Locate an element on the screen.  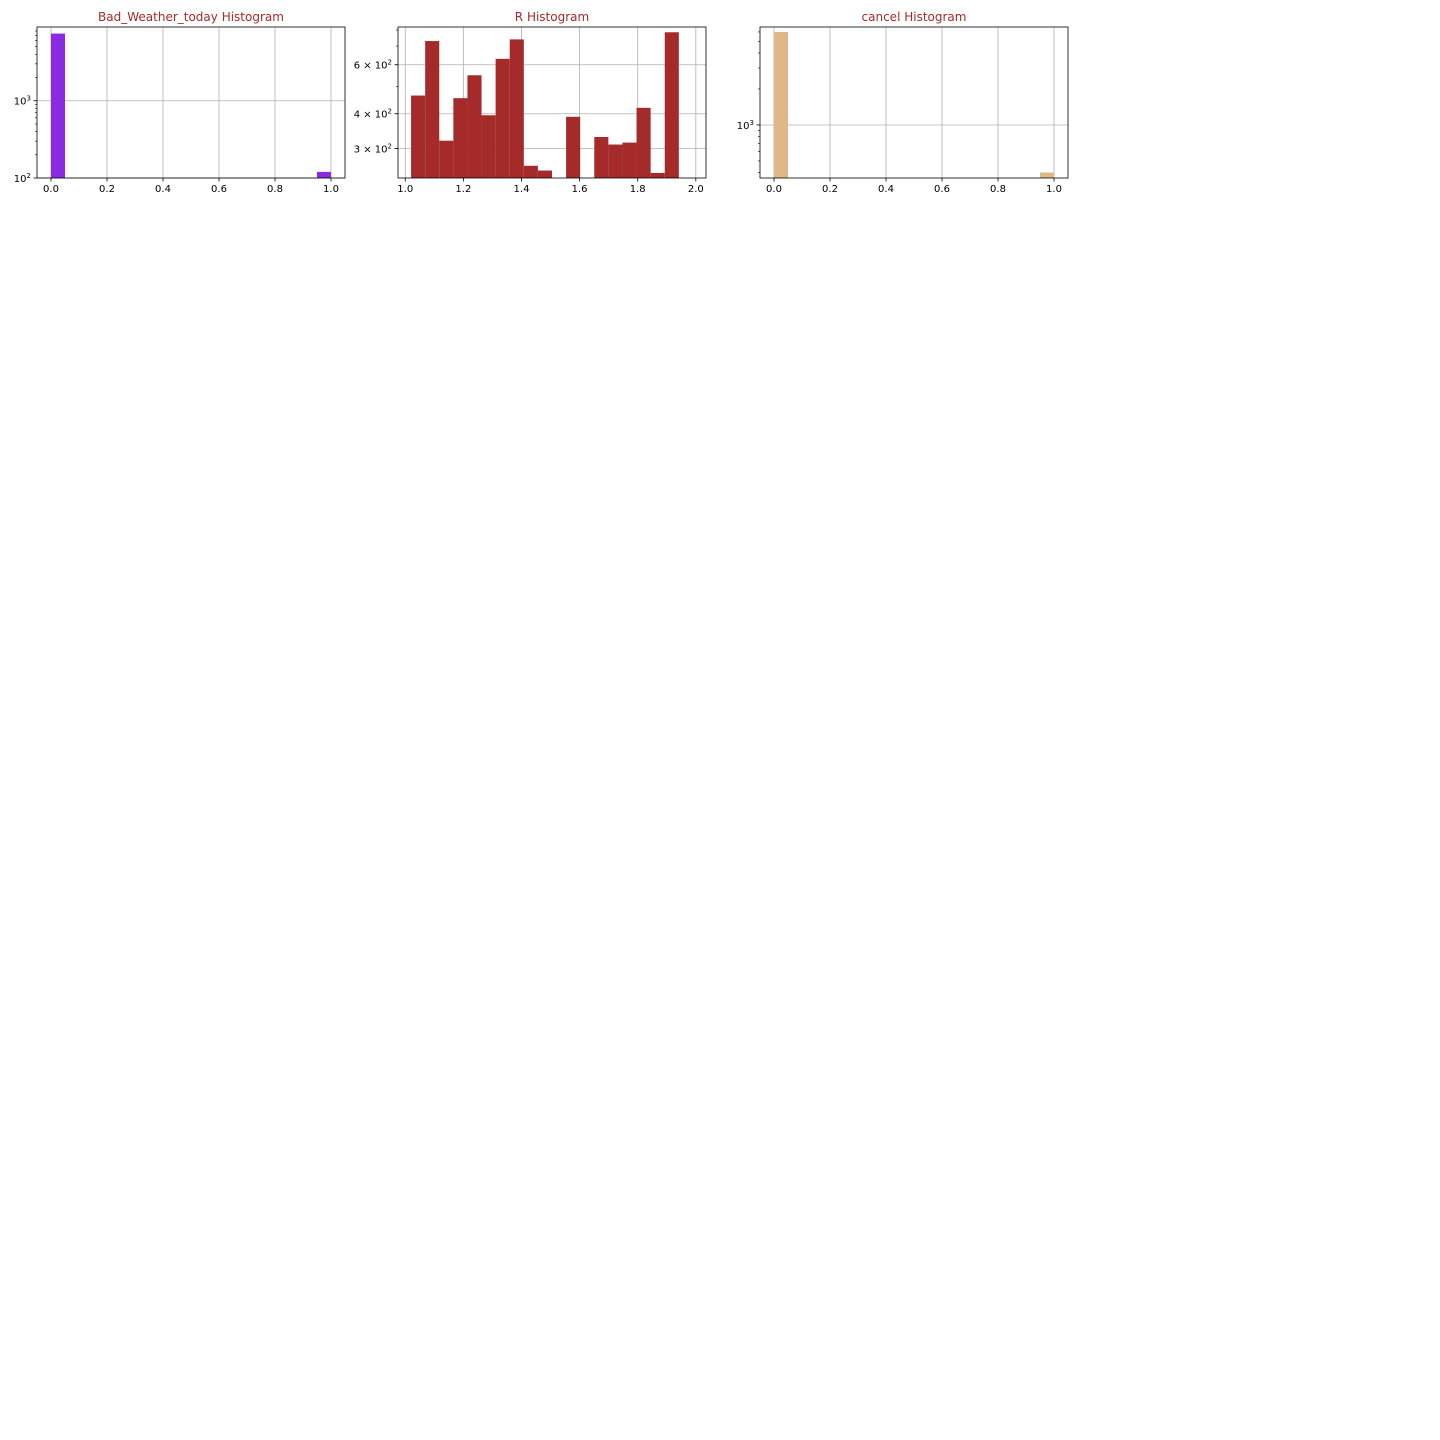
x-tick-label: 1.4 is located at coordinates (522, 189).